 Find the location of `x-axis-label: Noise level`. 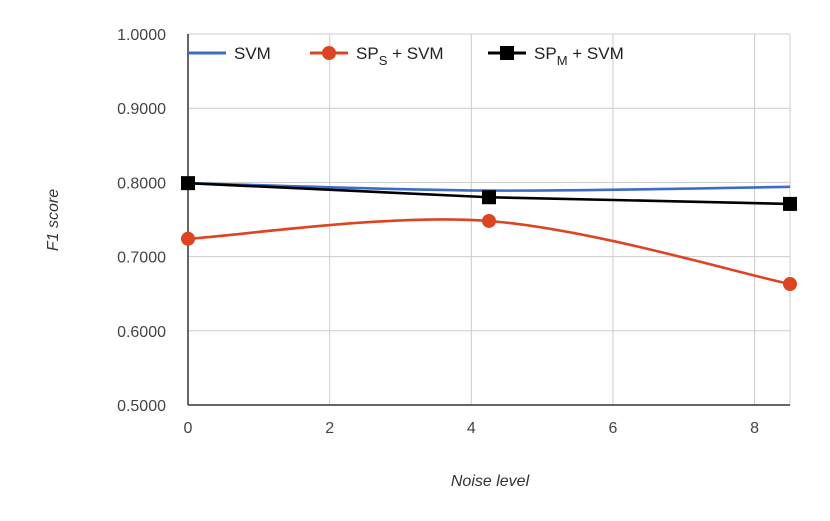

x-axis-label: Noise level is located at coordinates (490, 481).